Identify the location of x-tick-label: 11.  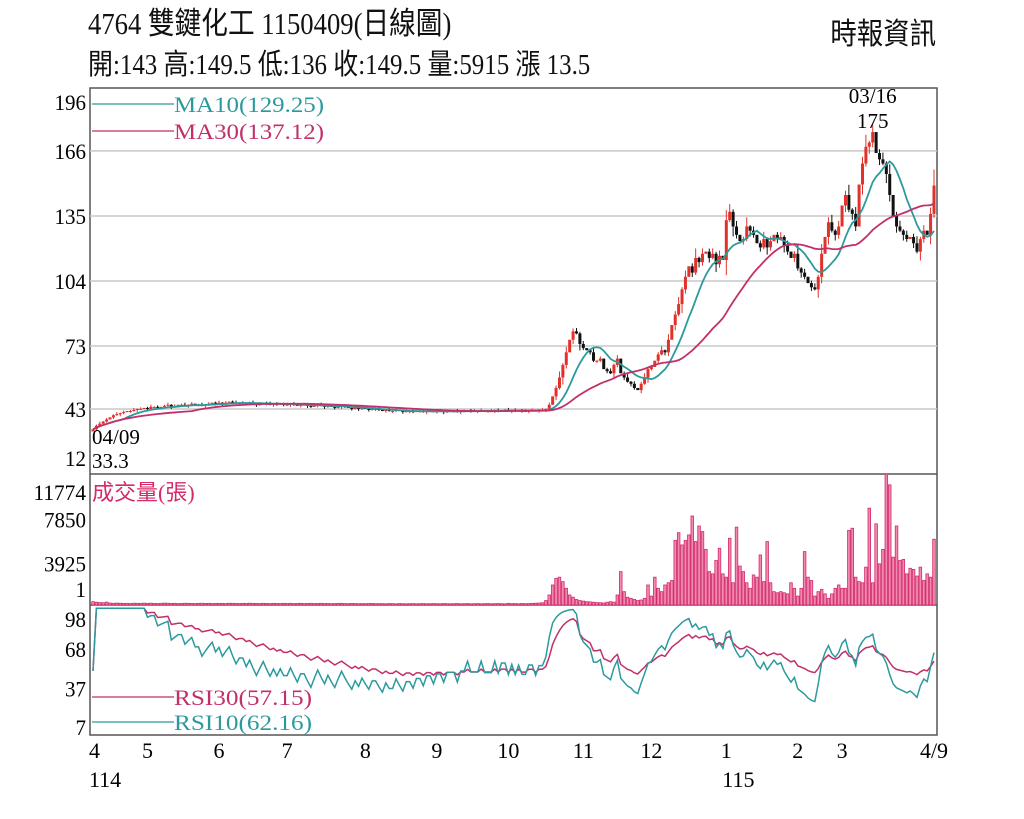
(583, 750).